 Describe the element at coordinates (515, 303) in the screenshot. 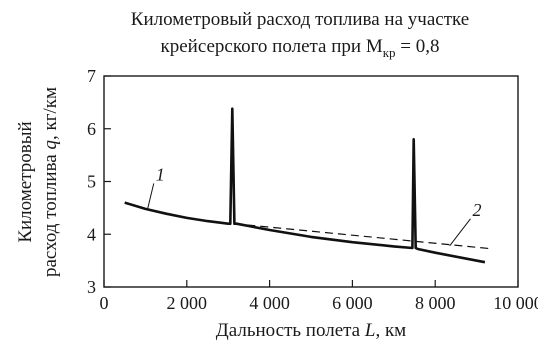

I see `x-tick-label: 10 000` at that location.